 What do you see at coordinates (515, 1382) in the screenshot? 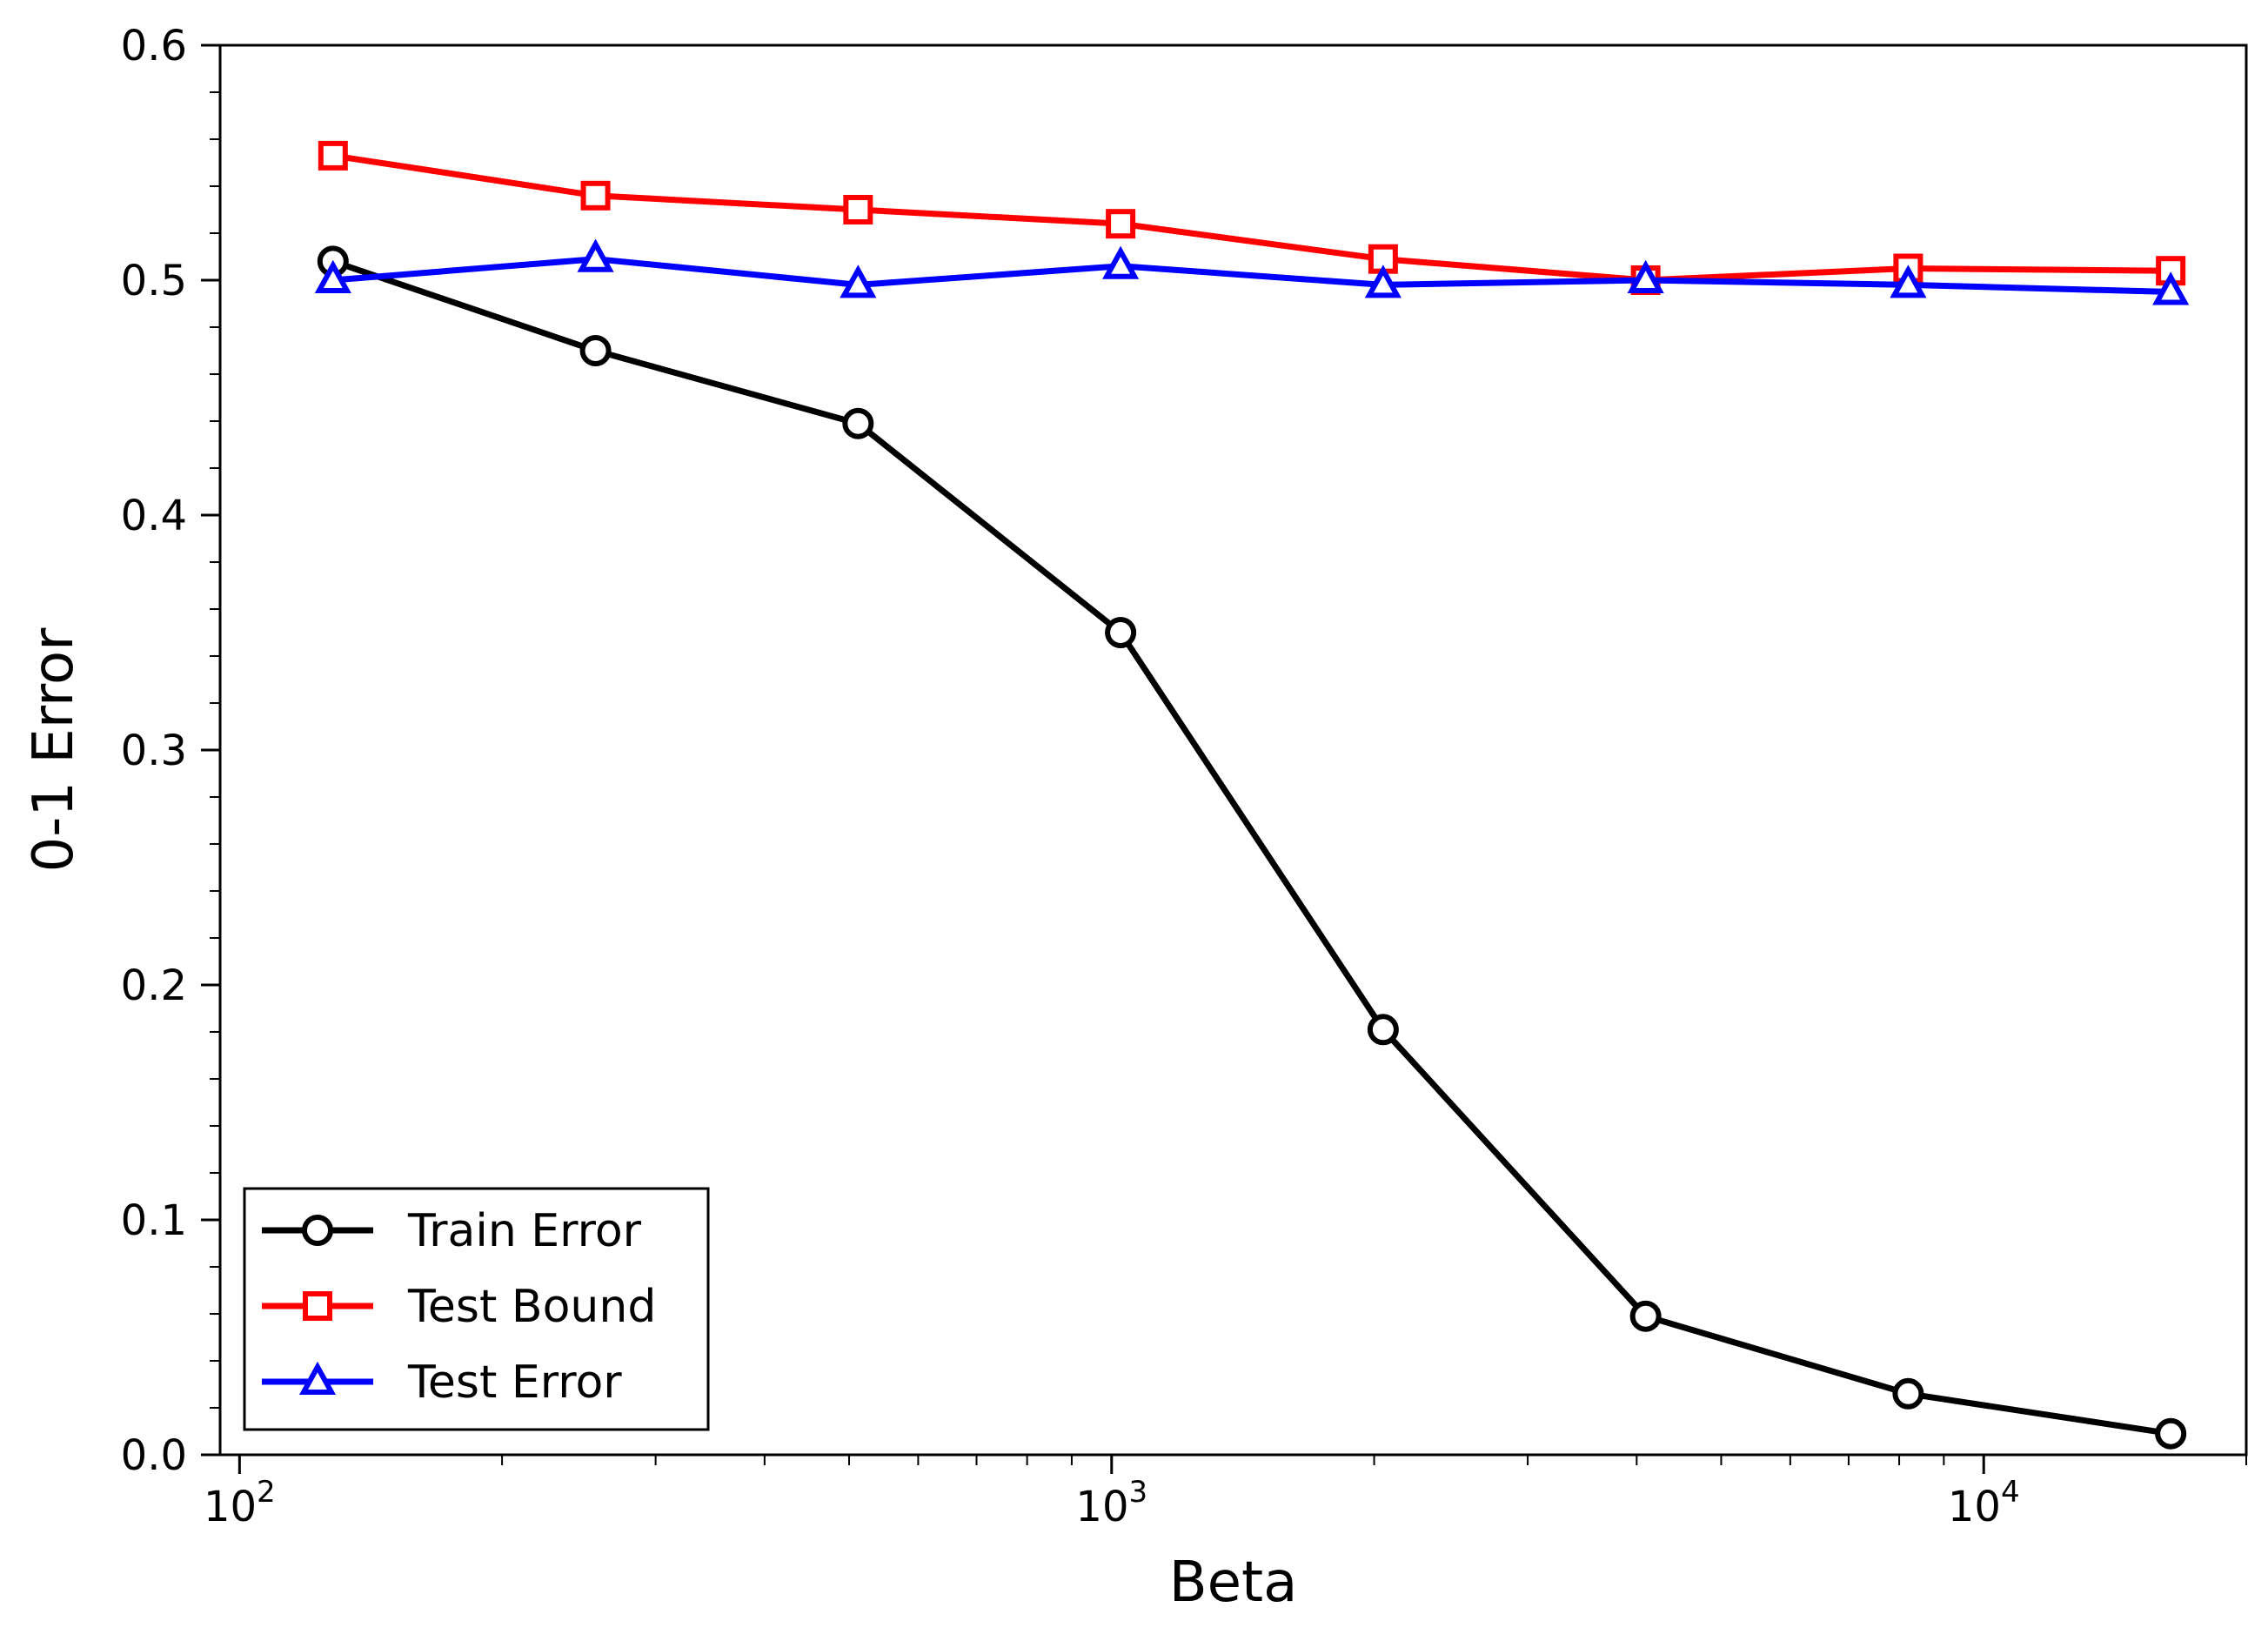
I see `legend-label: Test Error` at bounding box center [515, 1382].